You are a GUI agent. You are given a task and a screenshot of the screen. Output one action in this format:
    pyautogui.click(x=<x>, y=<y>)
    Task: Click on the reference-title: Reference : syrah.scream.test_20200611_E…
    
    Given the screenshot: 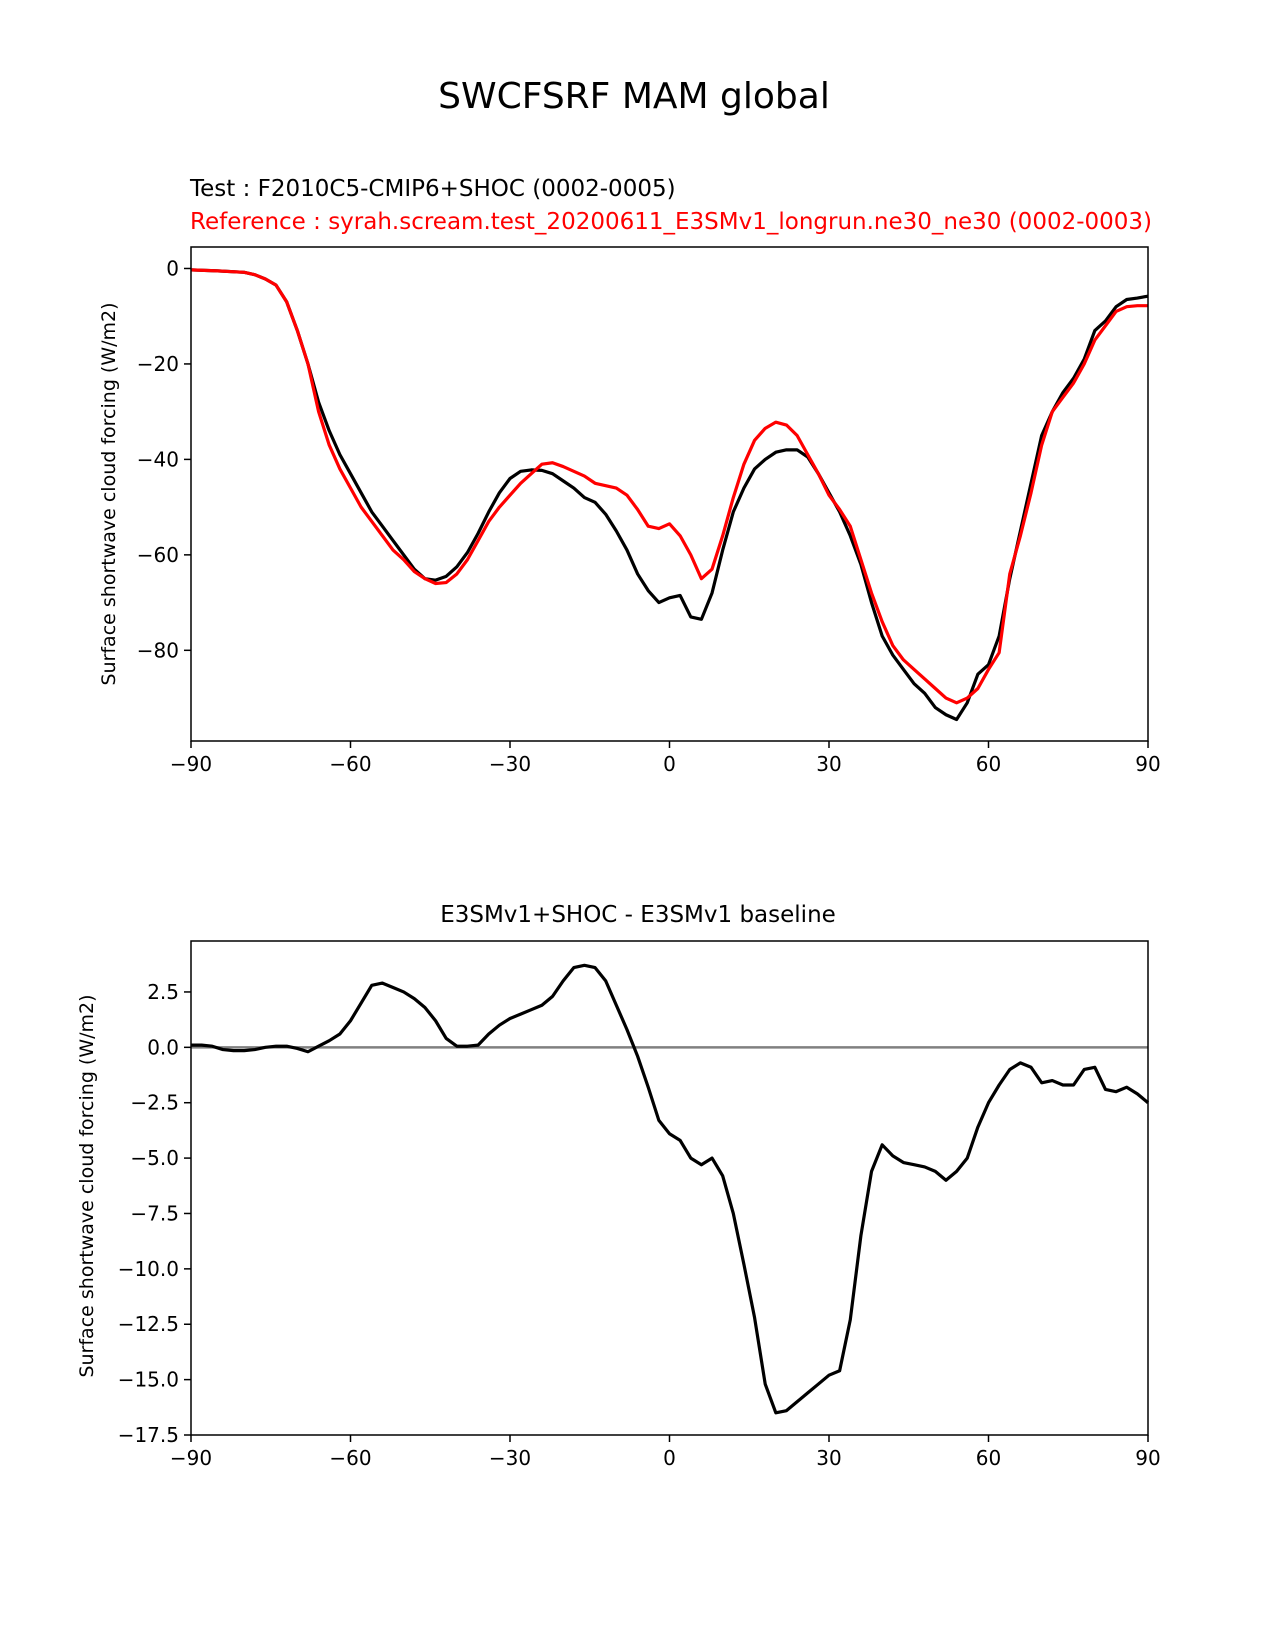 What is the action you would take?
    pyautogui.click(x=671, y=222)
    